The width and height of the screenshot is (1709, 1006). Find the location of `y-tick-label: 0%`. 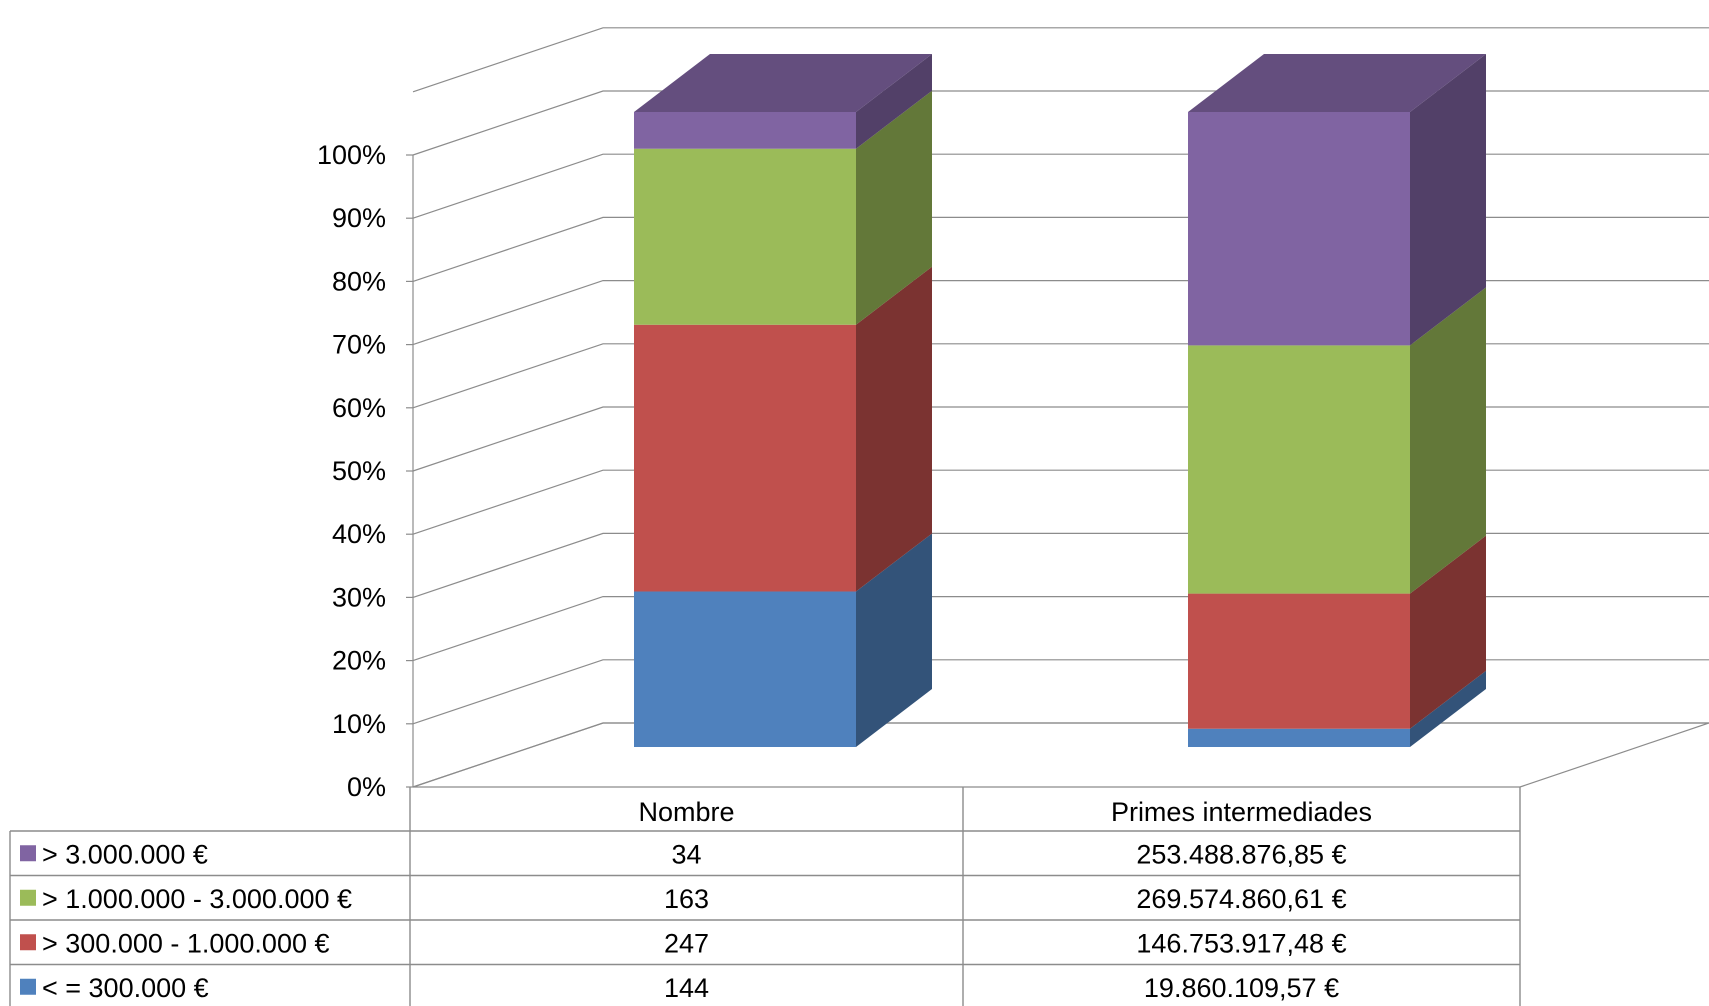

y-tick-label: 0% is located at coordinates (366, 787).